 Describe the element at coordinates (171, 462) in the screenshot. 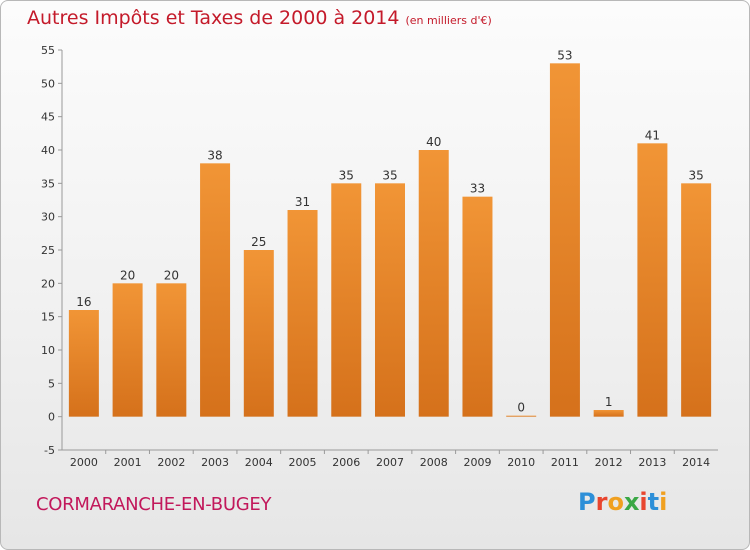

I see `x-tick-label: 2002` at that location.